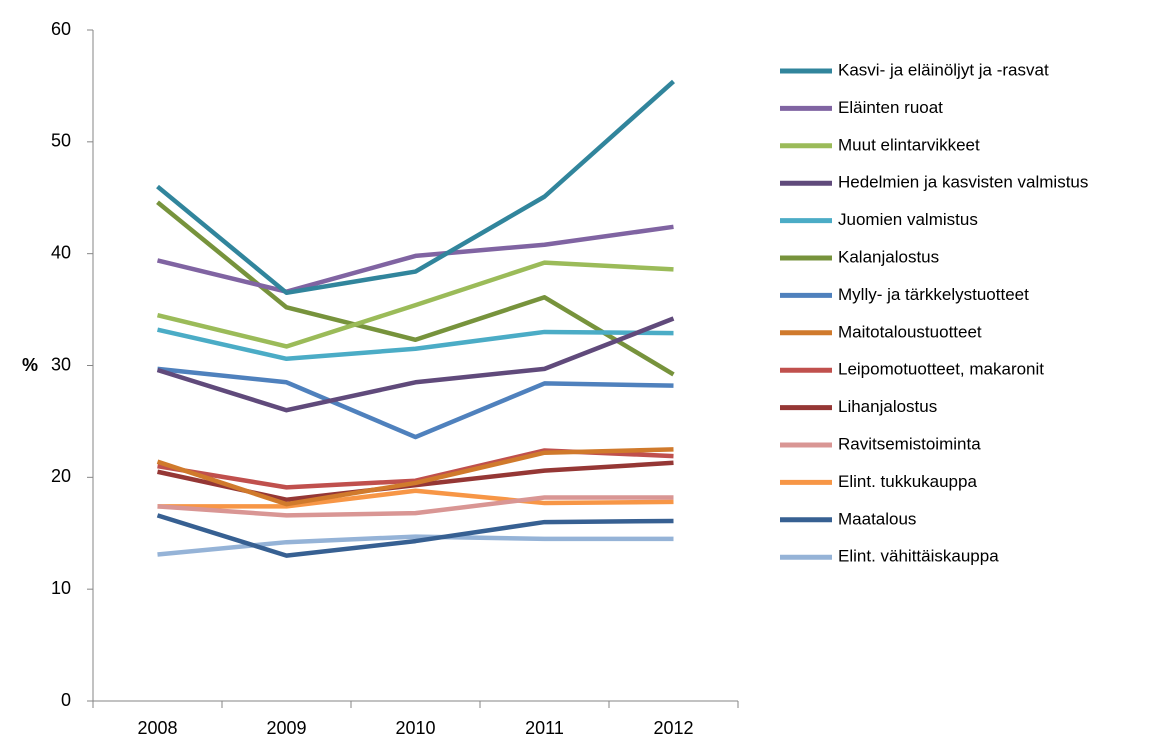 The image size is (1164, 744). What do you see at coordinates (673, 728) in the screenshot?
I see `x-tick-label: 2012` at bounding box center [673, 728].